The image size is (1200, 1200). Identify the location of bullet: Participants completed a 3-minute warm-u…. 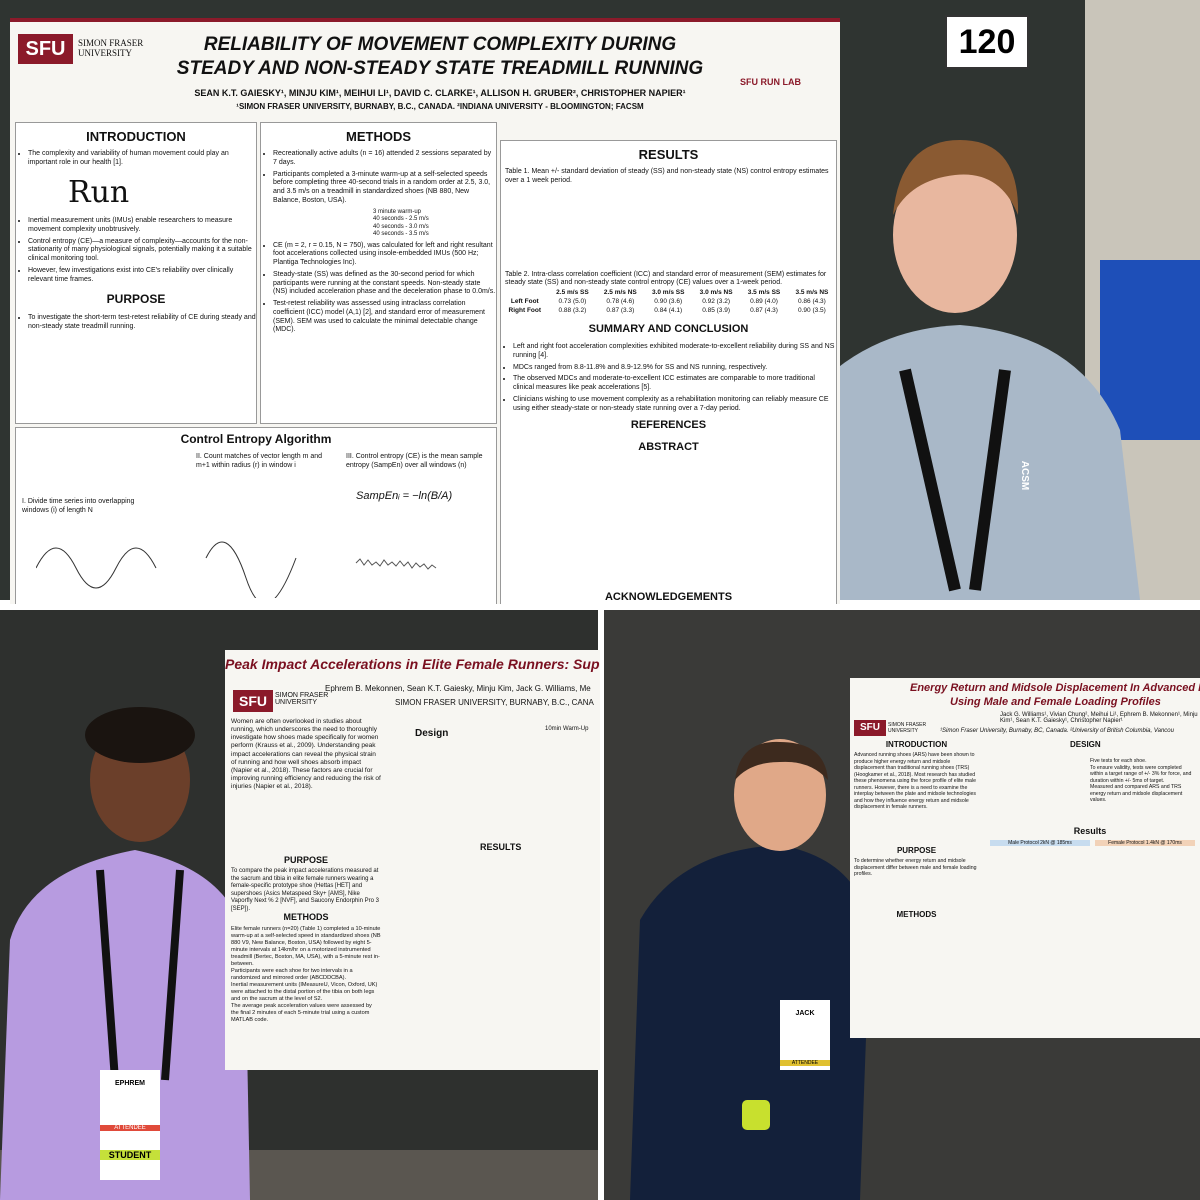
(384, 188).